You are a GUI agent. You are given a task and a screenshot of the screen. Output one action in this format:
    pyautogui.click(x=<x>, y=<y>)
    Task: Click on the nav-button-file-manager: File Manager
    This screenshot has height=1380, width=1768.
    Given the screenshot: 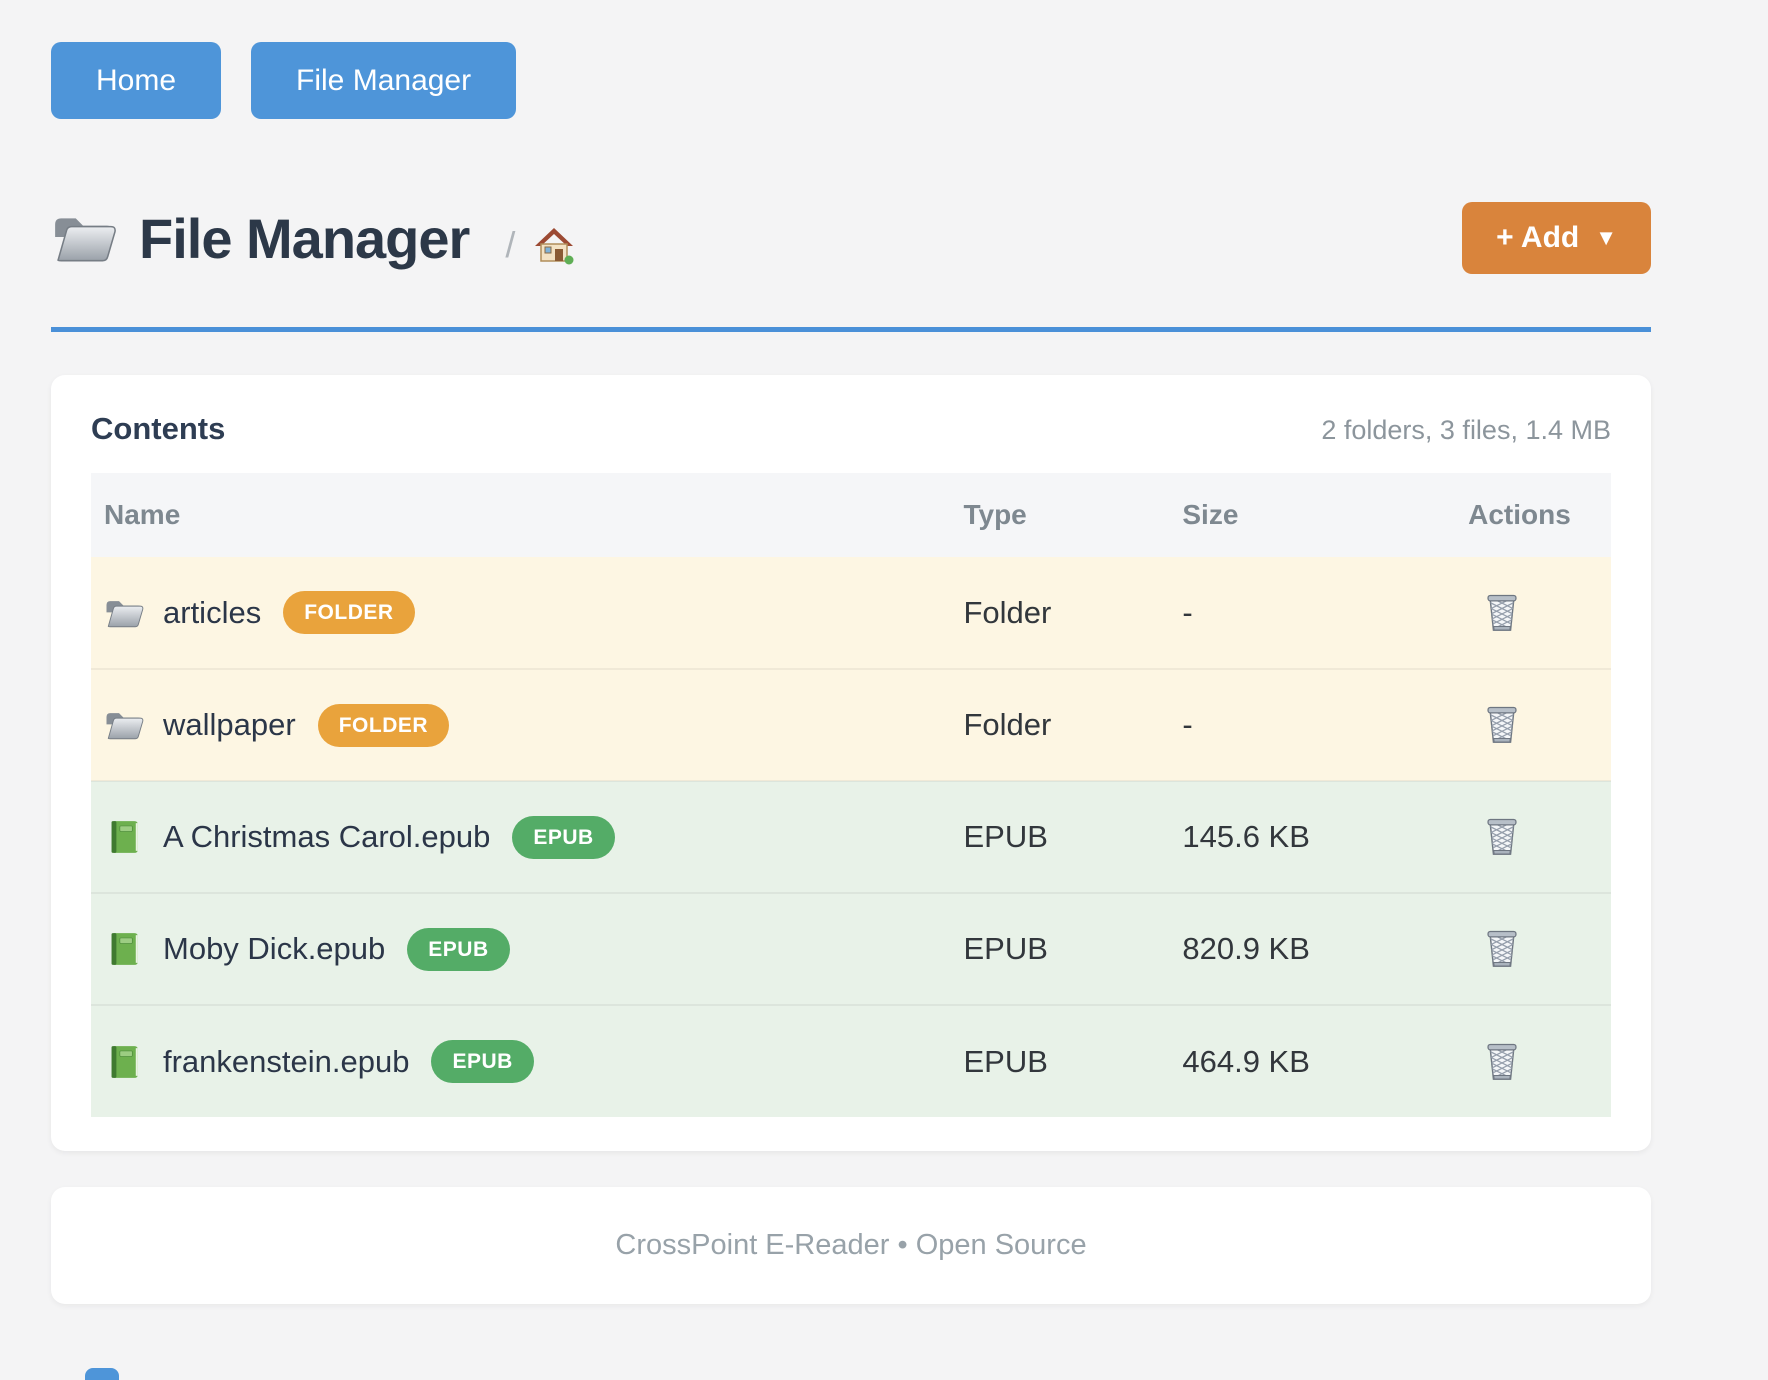 What is the action you would take?
    pyautogui.click(x=384, y=80)
    